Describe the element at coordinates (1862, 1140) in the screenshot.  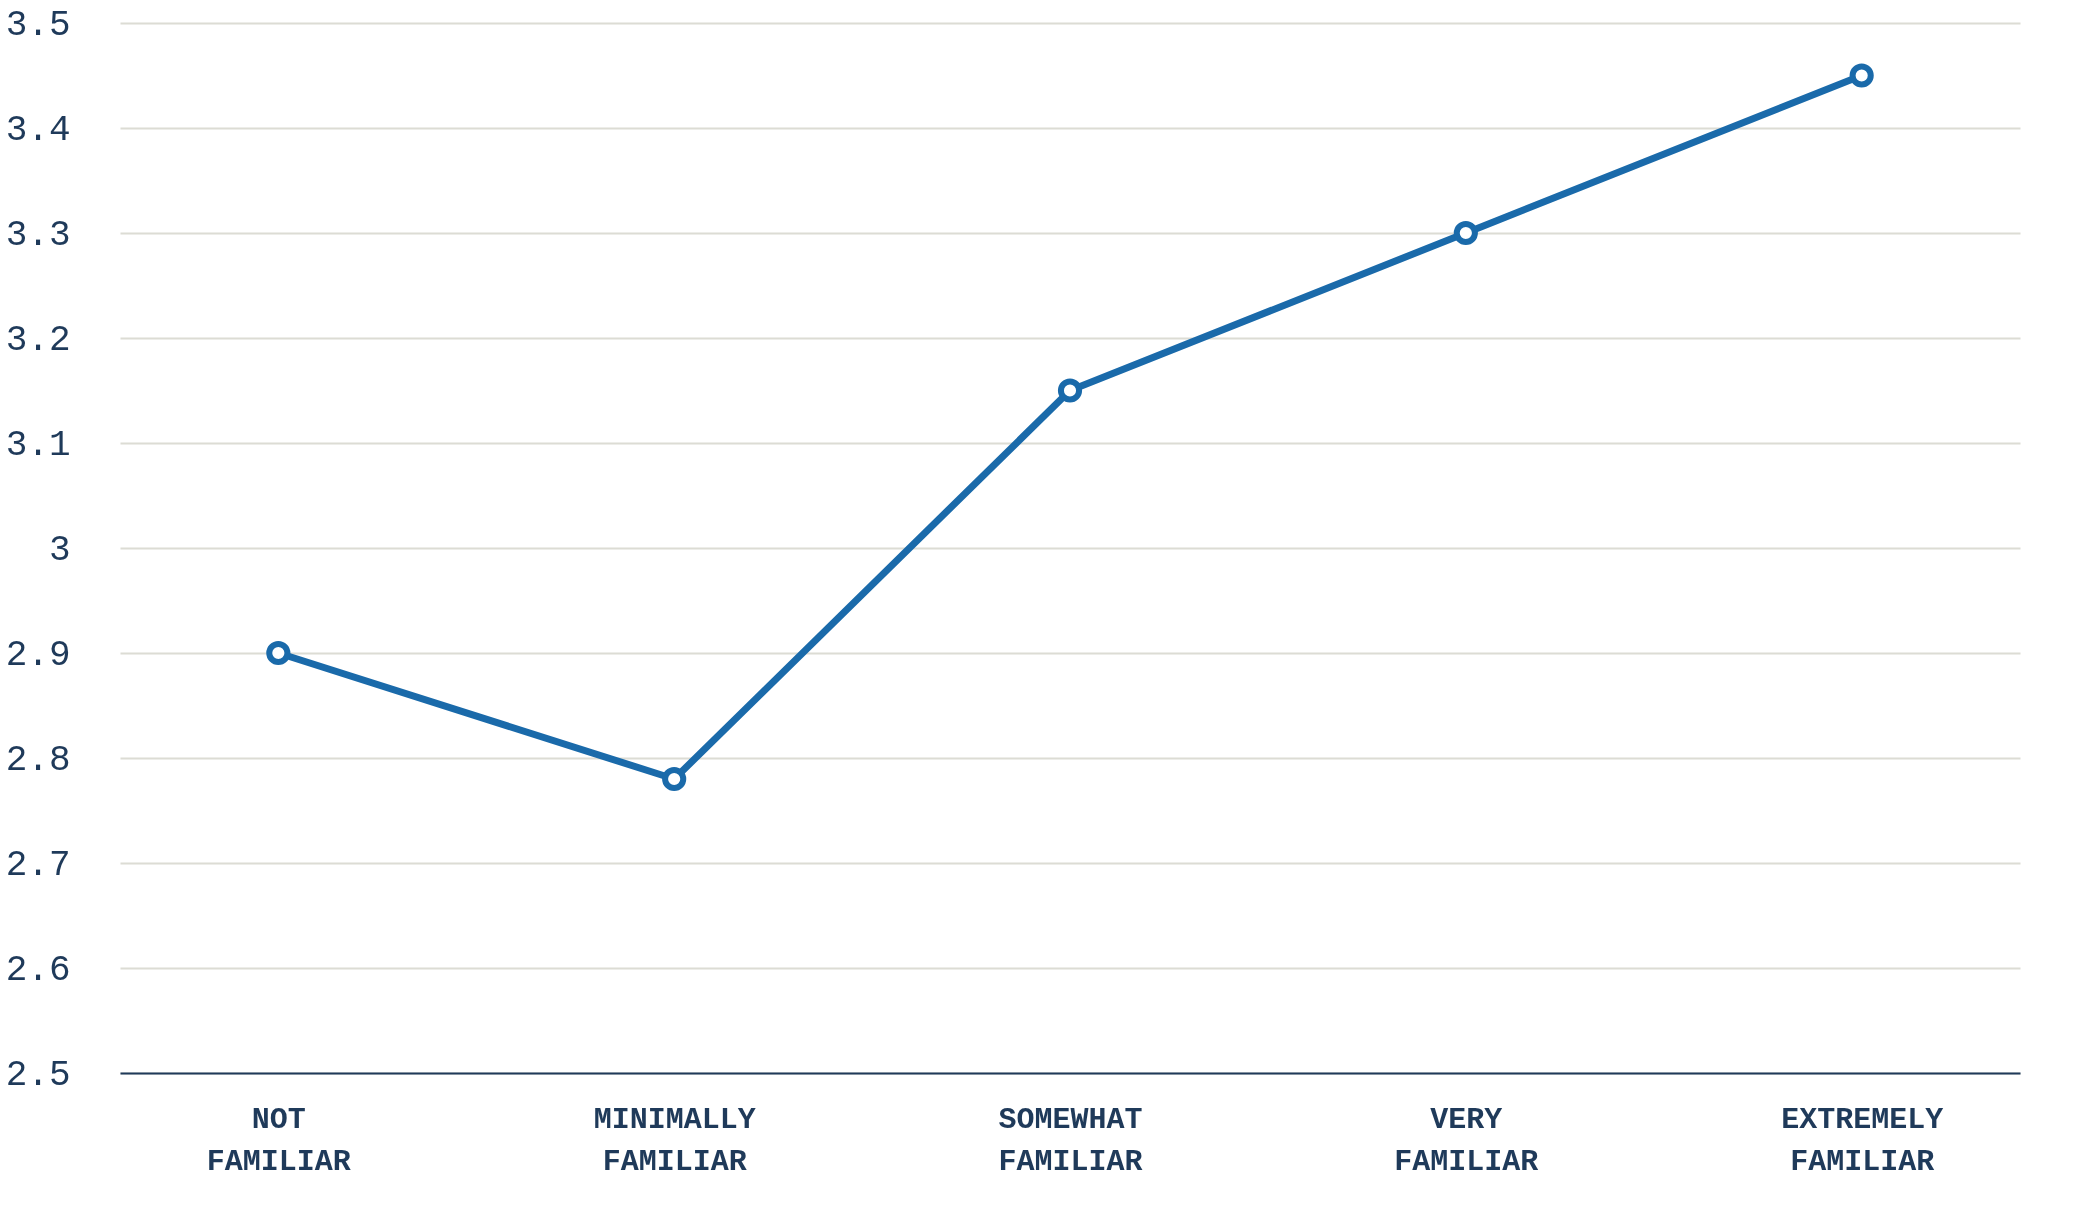
I see `x-tick-label: EXTREMELY FAMILIAR` at that location.